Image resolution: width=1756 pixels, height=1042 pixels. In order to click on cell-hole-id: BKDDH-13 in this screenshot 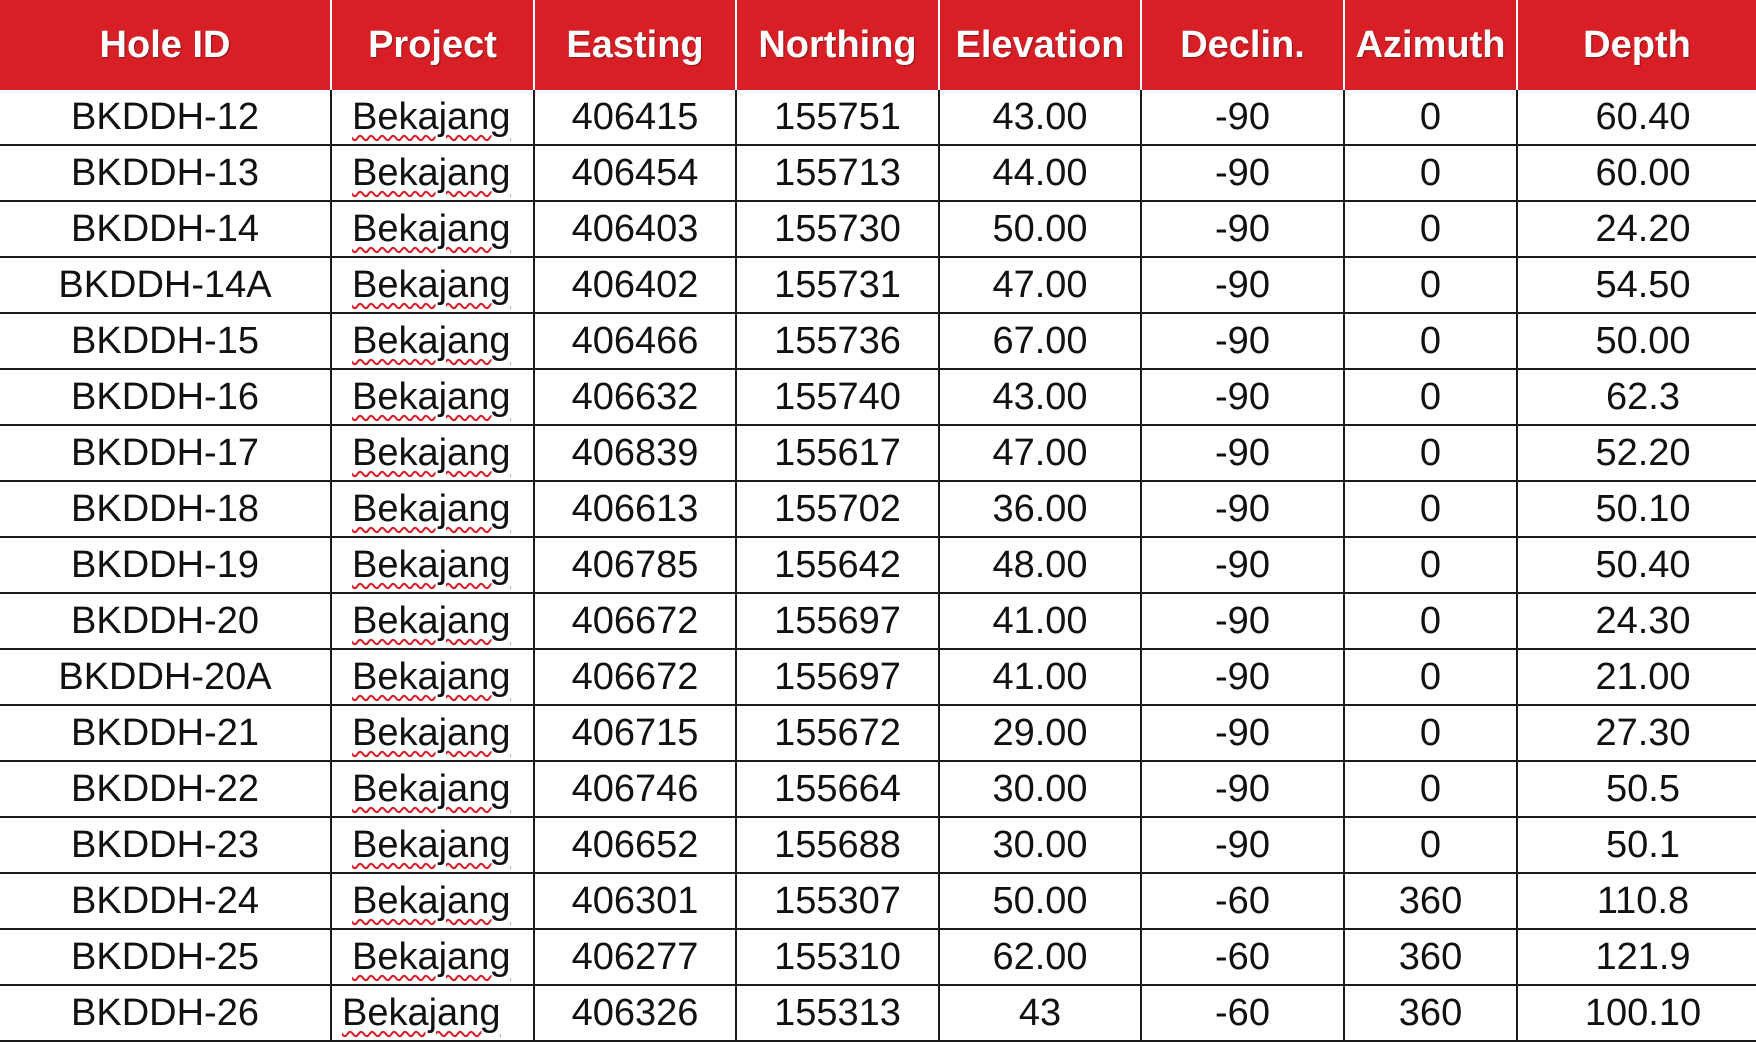, I will do `click(166, 173)`.